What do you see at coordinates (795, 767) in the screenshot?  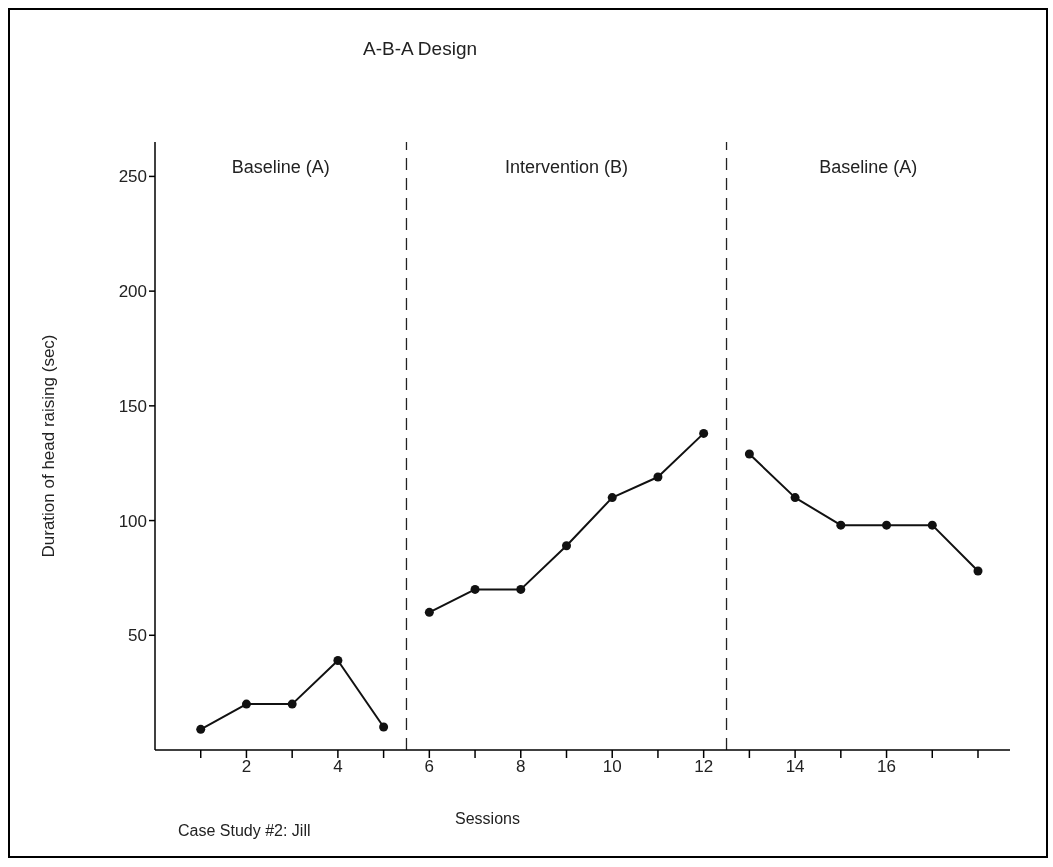 I see `x-tick-label: 14` at bounding box center [795, 767].